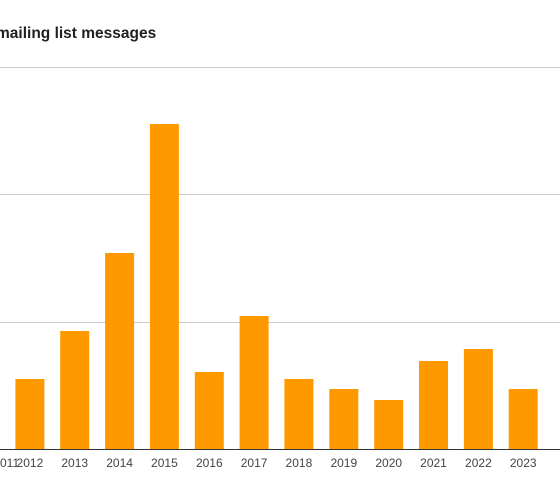  Describe the element at coordinates (30, 414) in the screenshot. I see `bar-2012` at that location.